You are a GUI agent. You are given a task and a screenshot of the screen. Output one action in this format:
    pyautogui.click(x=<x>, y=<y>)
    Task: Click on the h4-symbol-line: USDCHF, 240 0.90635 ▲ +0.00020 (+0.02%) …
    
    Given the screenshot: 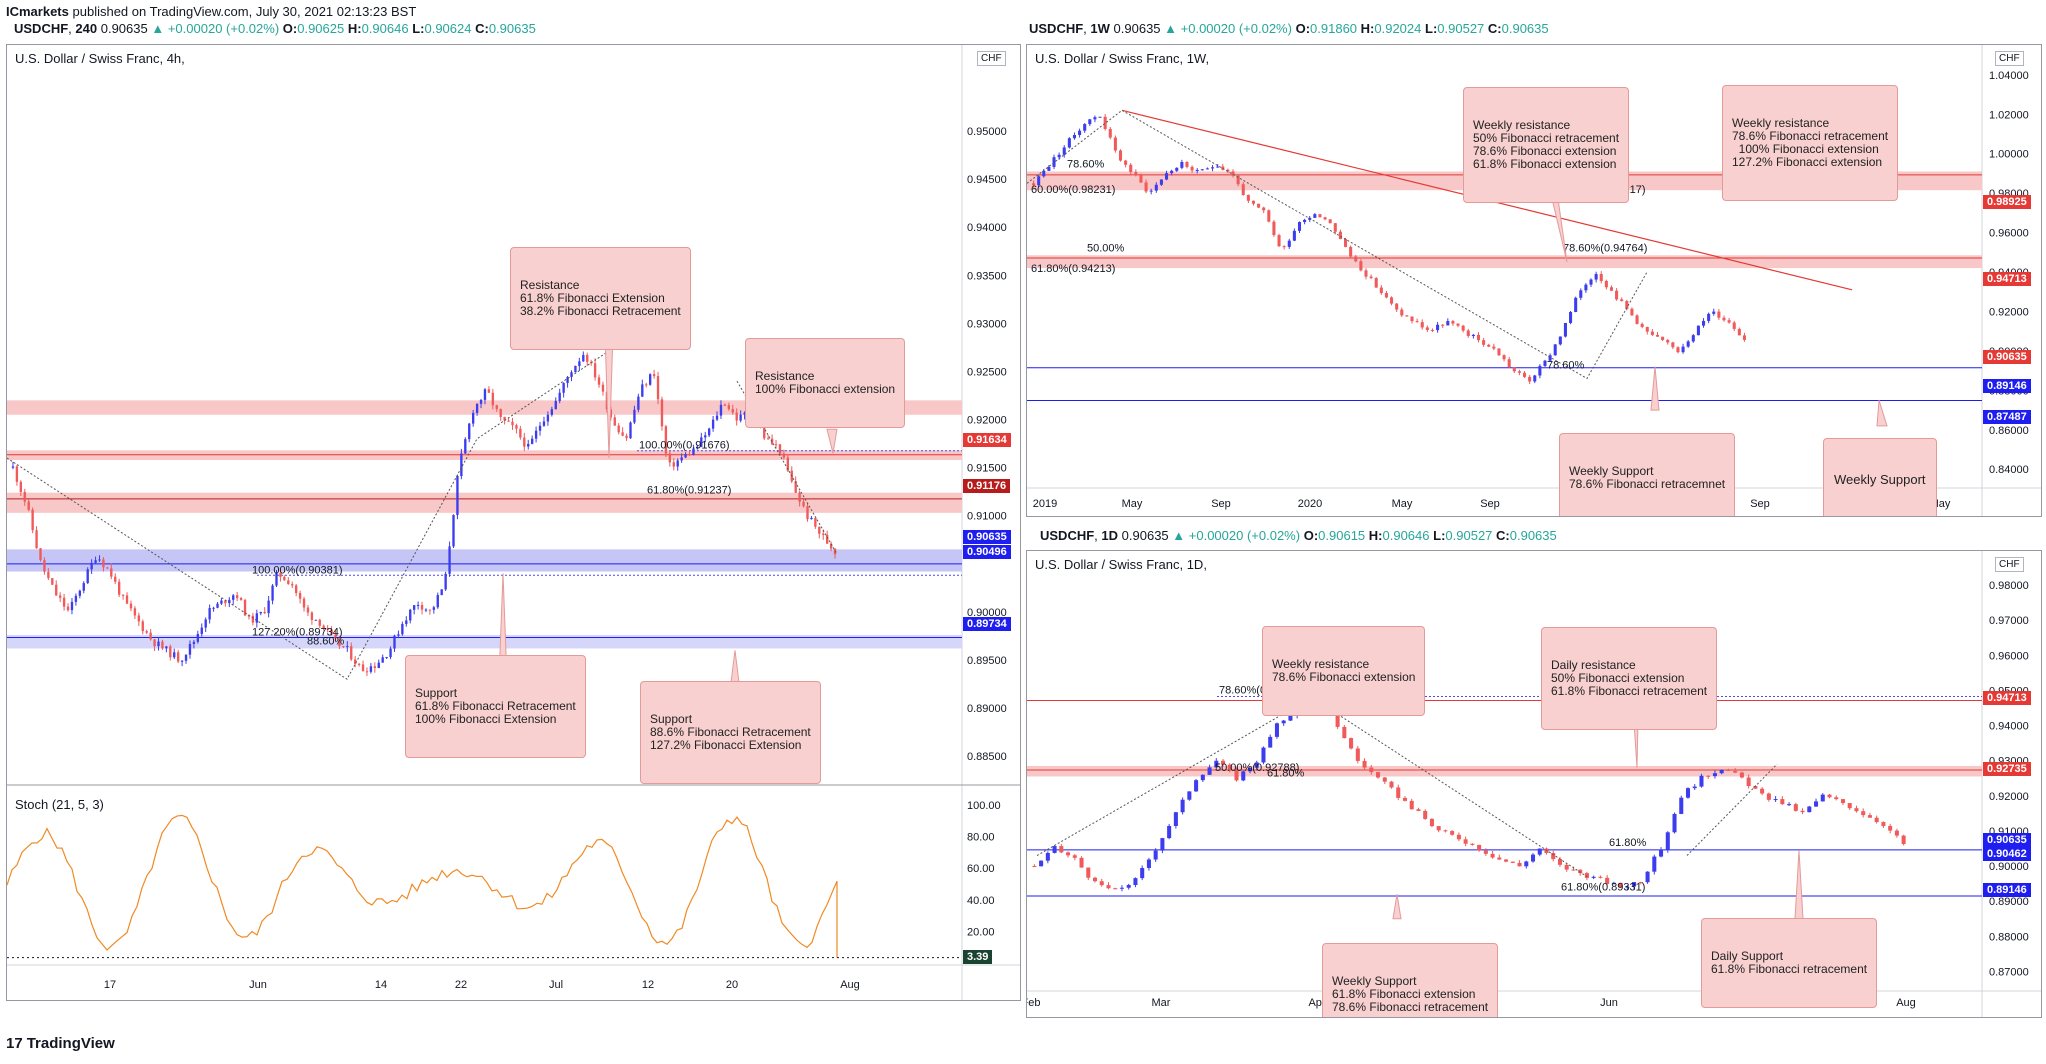 What is the action you would take?
    pyautogui.click(x=275, y=28)
    